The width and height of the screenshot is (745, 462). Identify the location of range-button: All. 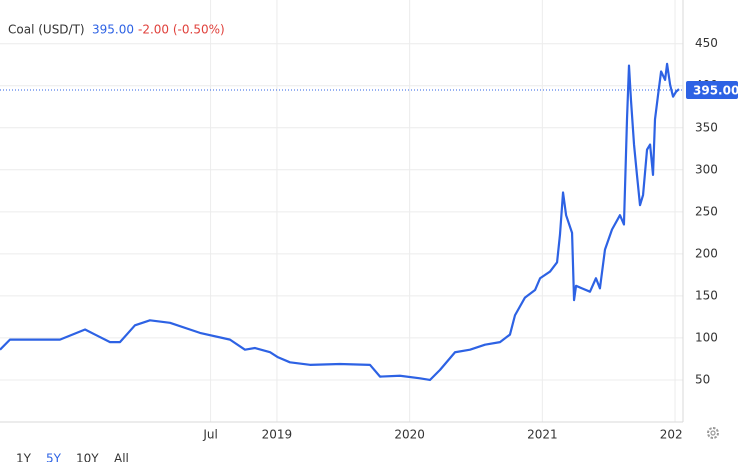
(121, 457).